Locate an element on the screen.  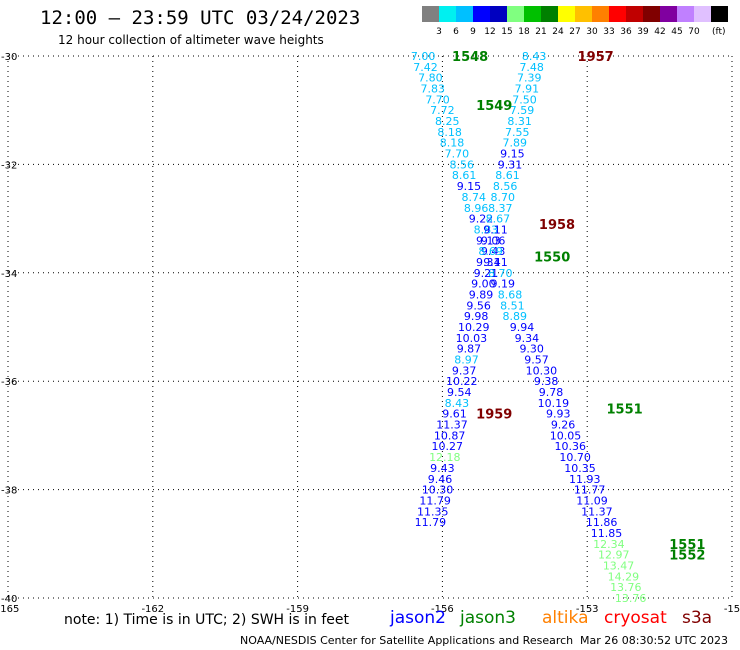
legend-label: 24 is located at coordinates (558, 32).